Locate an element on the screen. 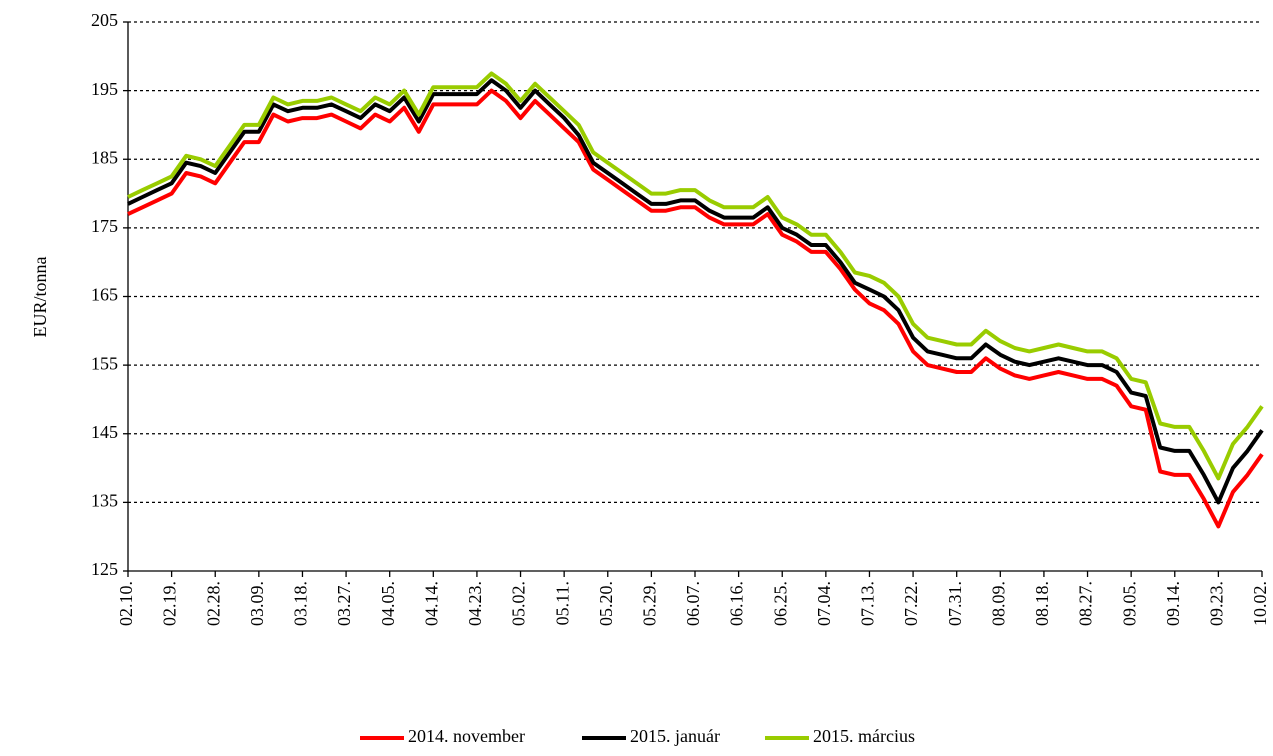  x-tick-label: 07.31. is located at coordinates (955, 603).